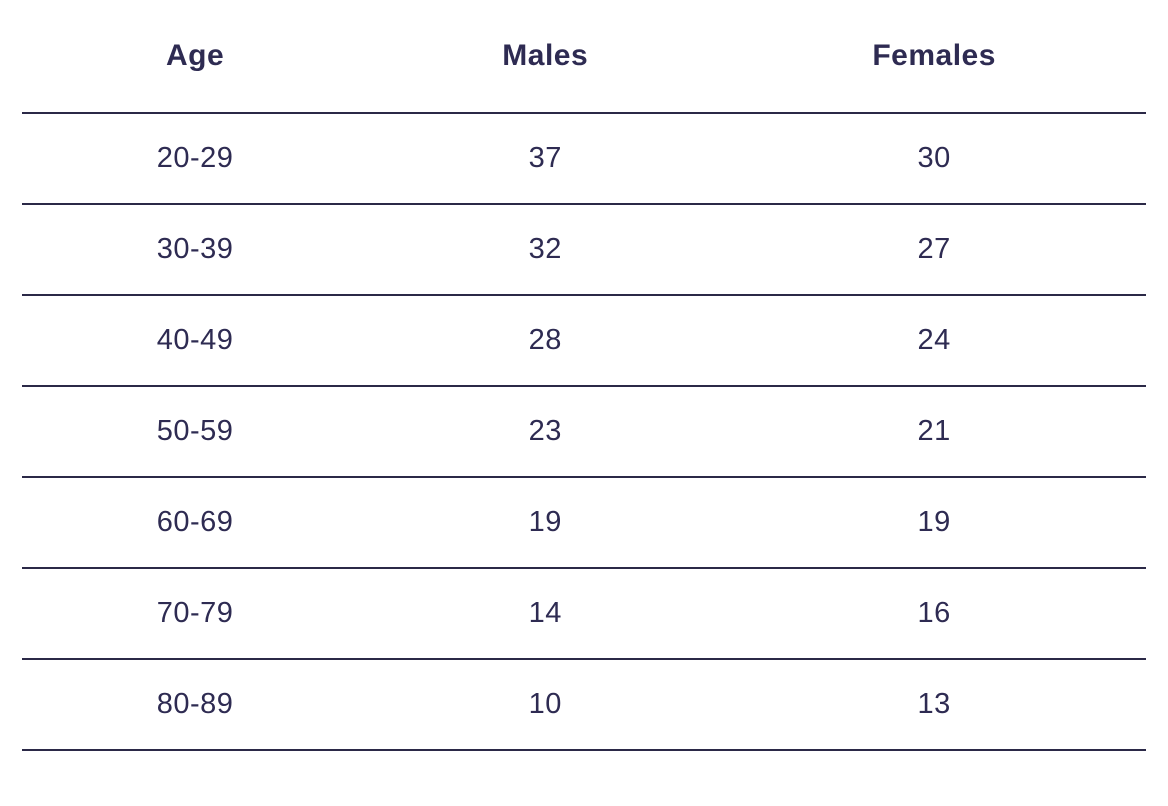 This screenshot has width=1168, height=806. I want to click on age-cell: 60-69, so click(195, 522).